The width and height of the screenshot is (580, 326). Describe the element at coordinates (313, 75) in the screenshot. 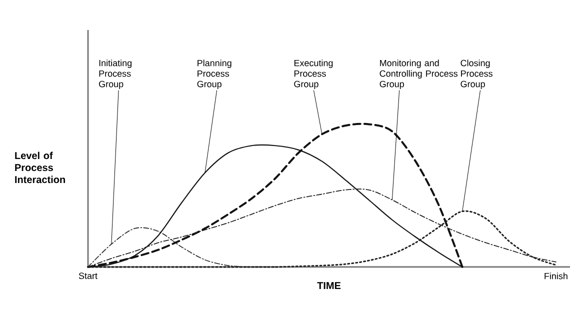

I see `text: Executing Process Group` at that location.